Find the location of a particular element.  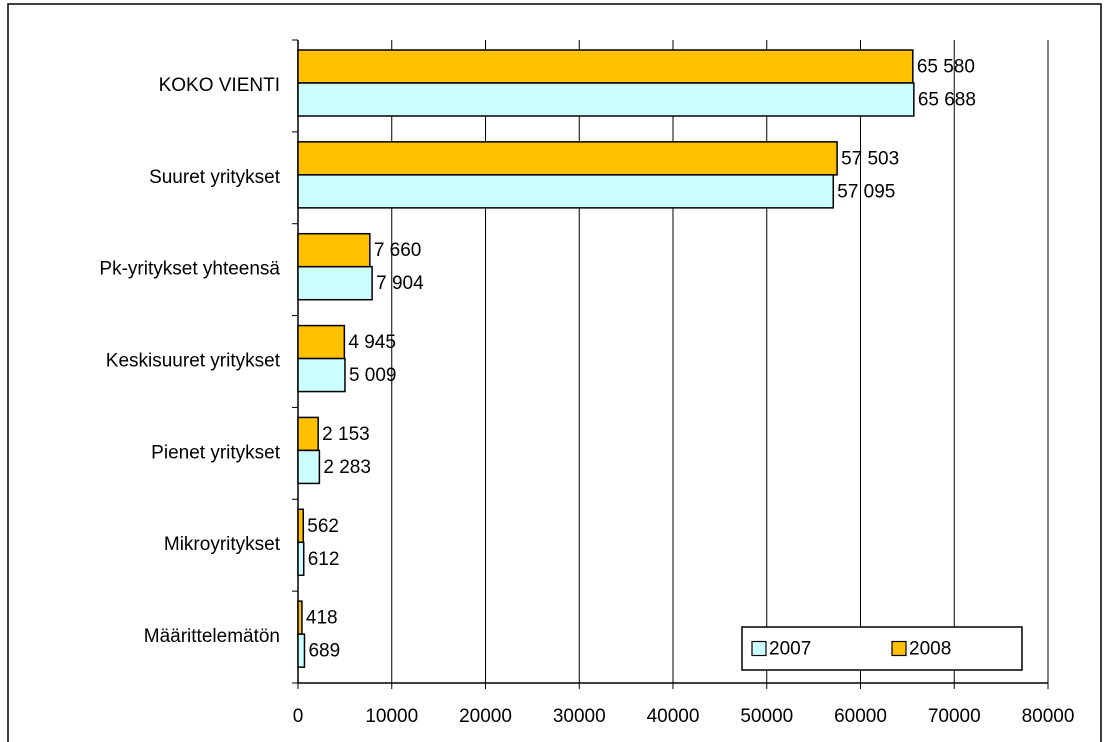

data-label: 5 009 is located at coordinates (373, 375).